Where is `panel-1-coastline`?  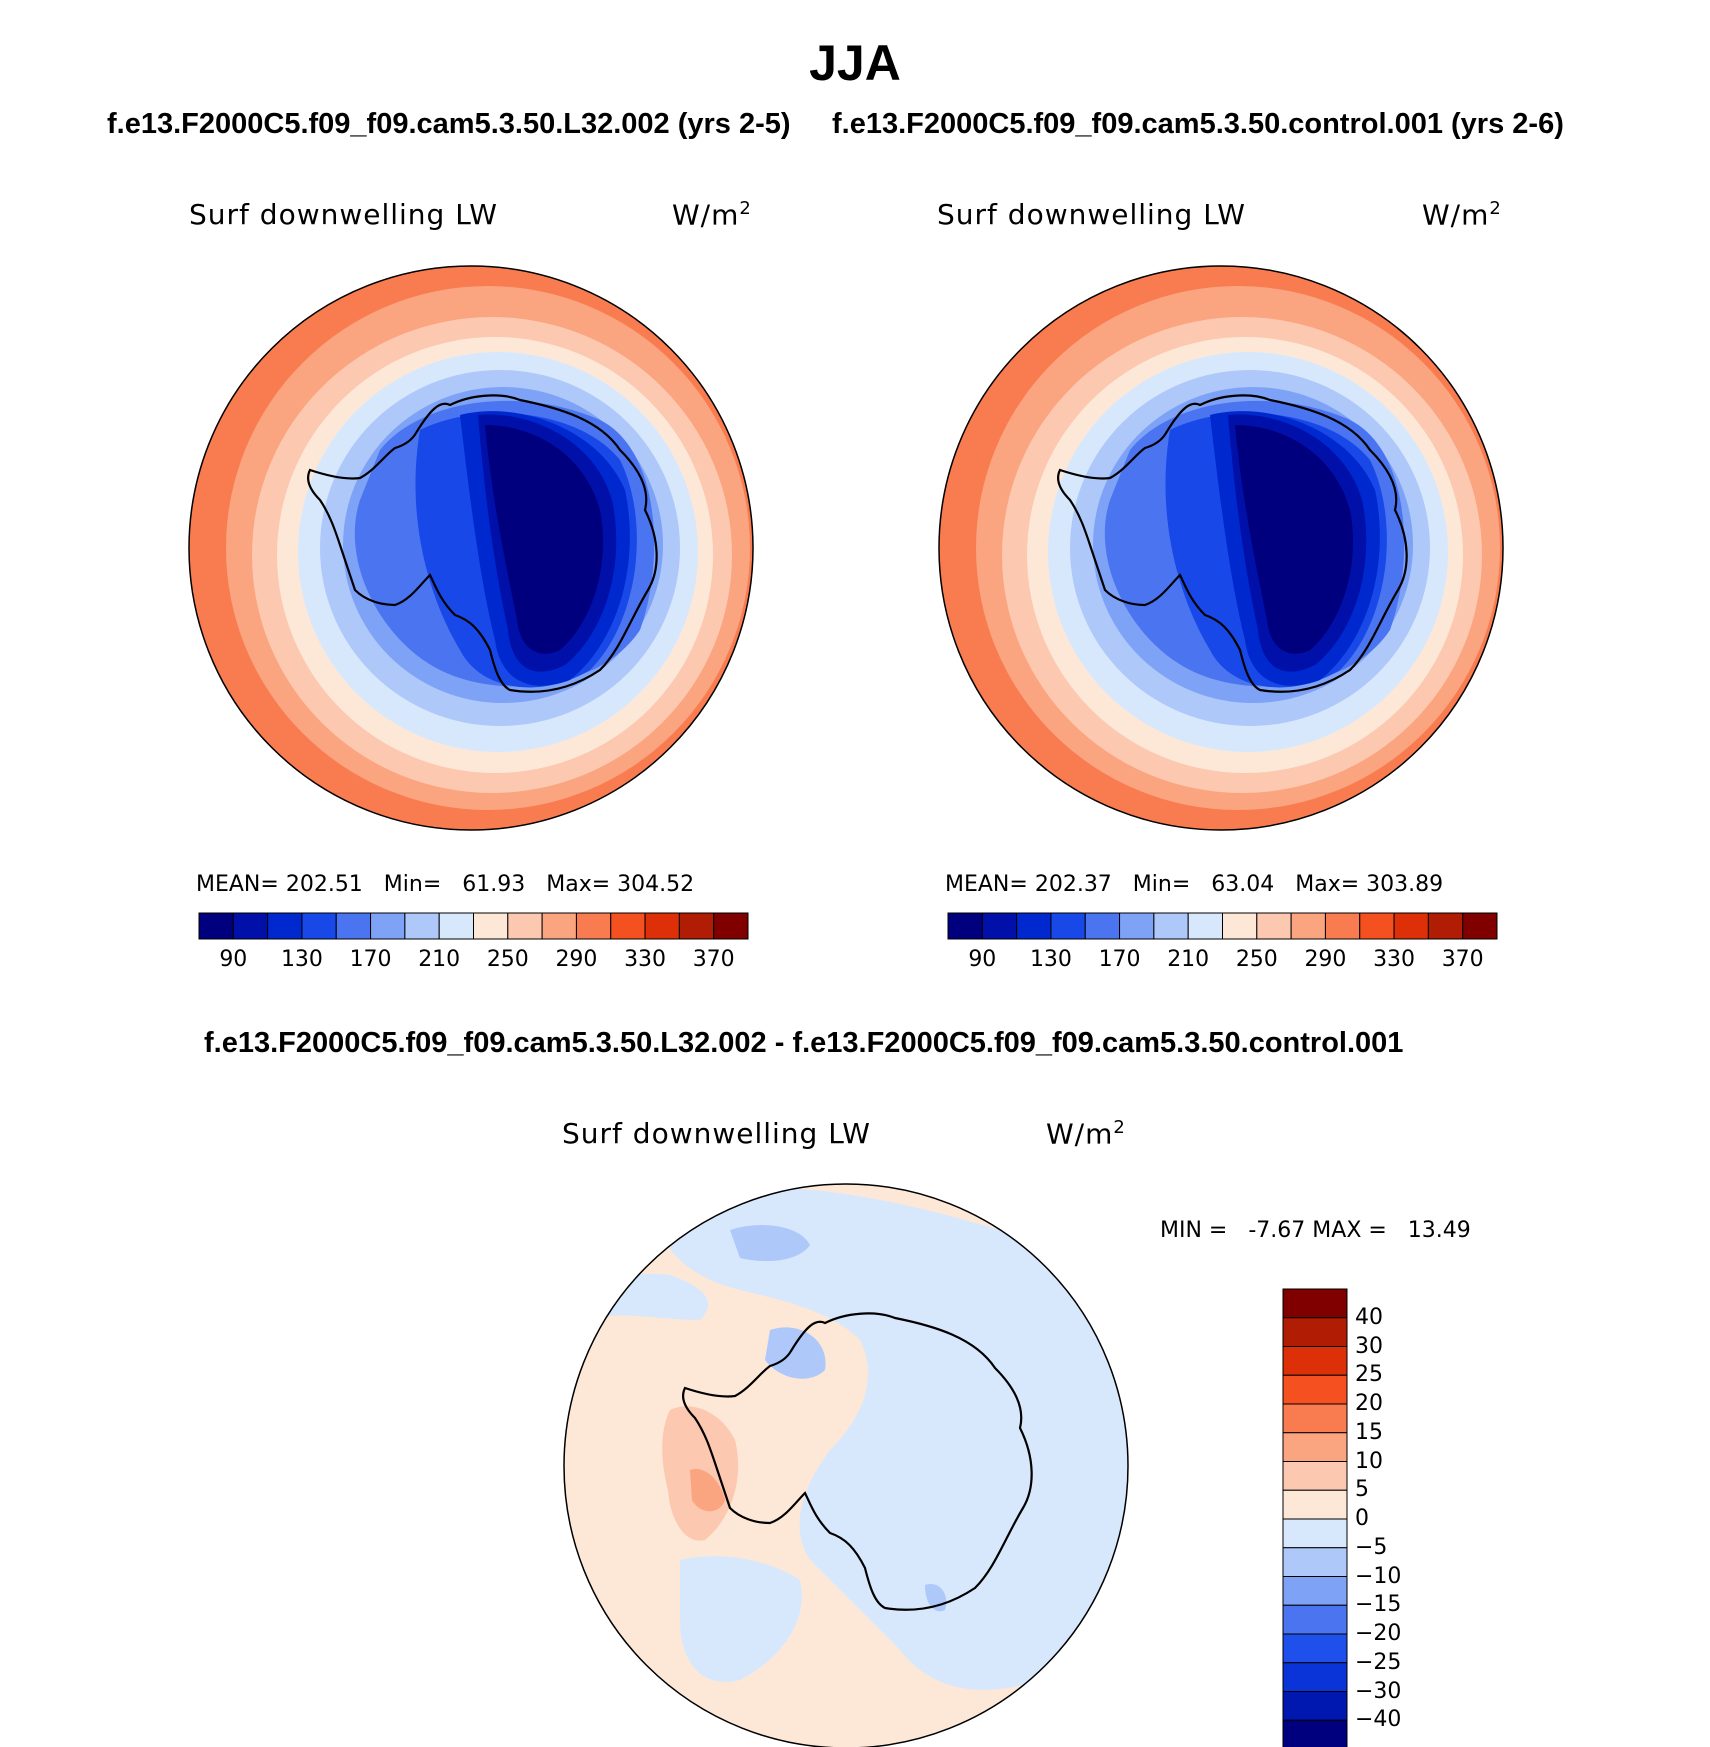 panel-1-coastline is located at coordinates (482, 543).